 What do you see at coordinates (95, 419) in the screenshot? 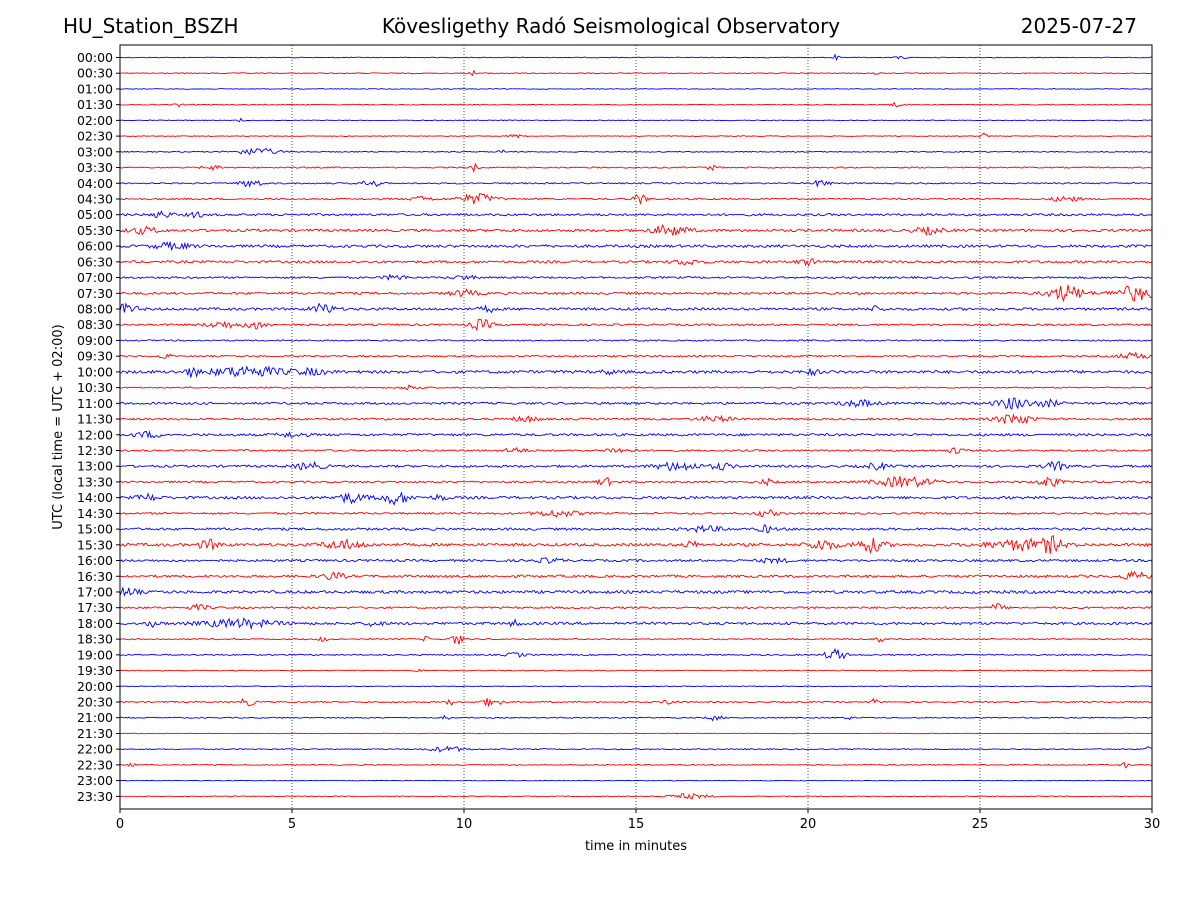
I see `y-tick-label: 11:30` at bounding box center [95, 419].